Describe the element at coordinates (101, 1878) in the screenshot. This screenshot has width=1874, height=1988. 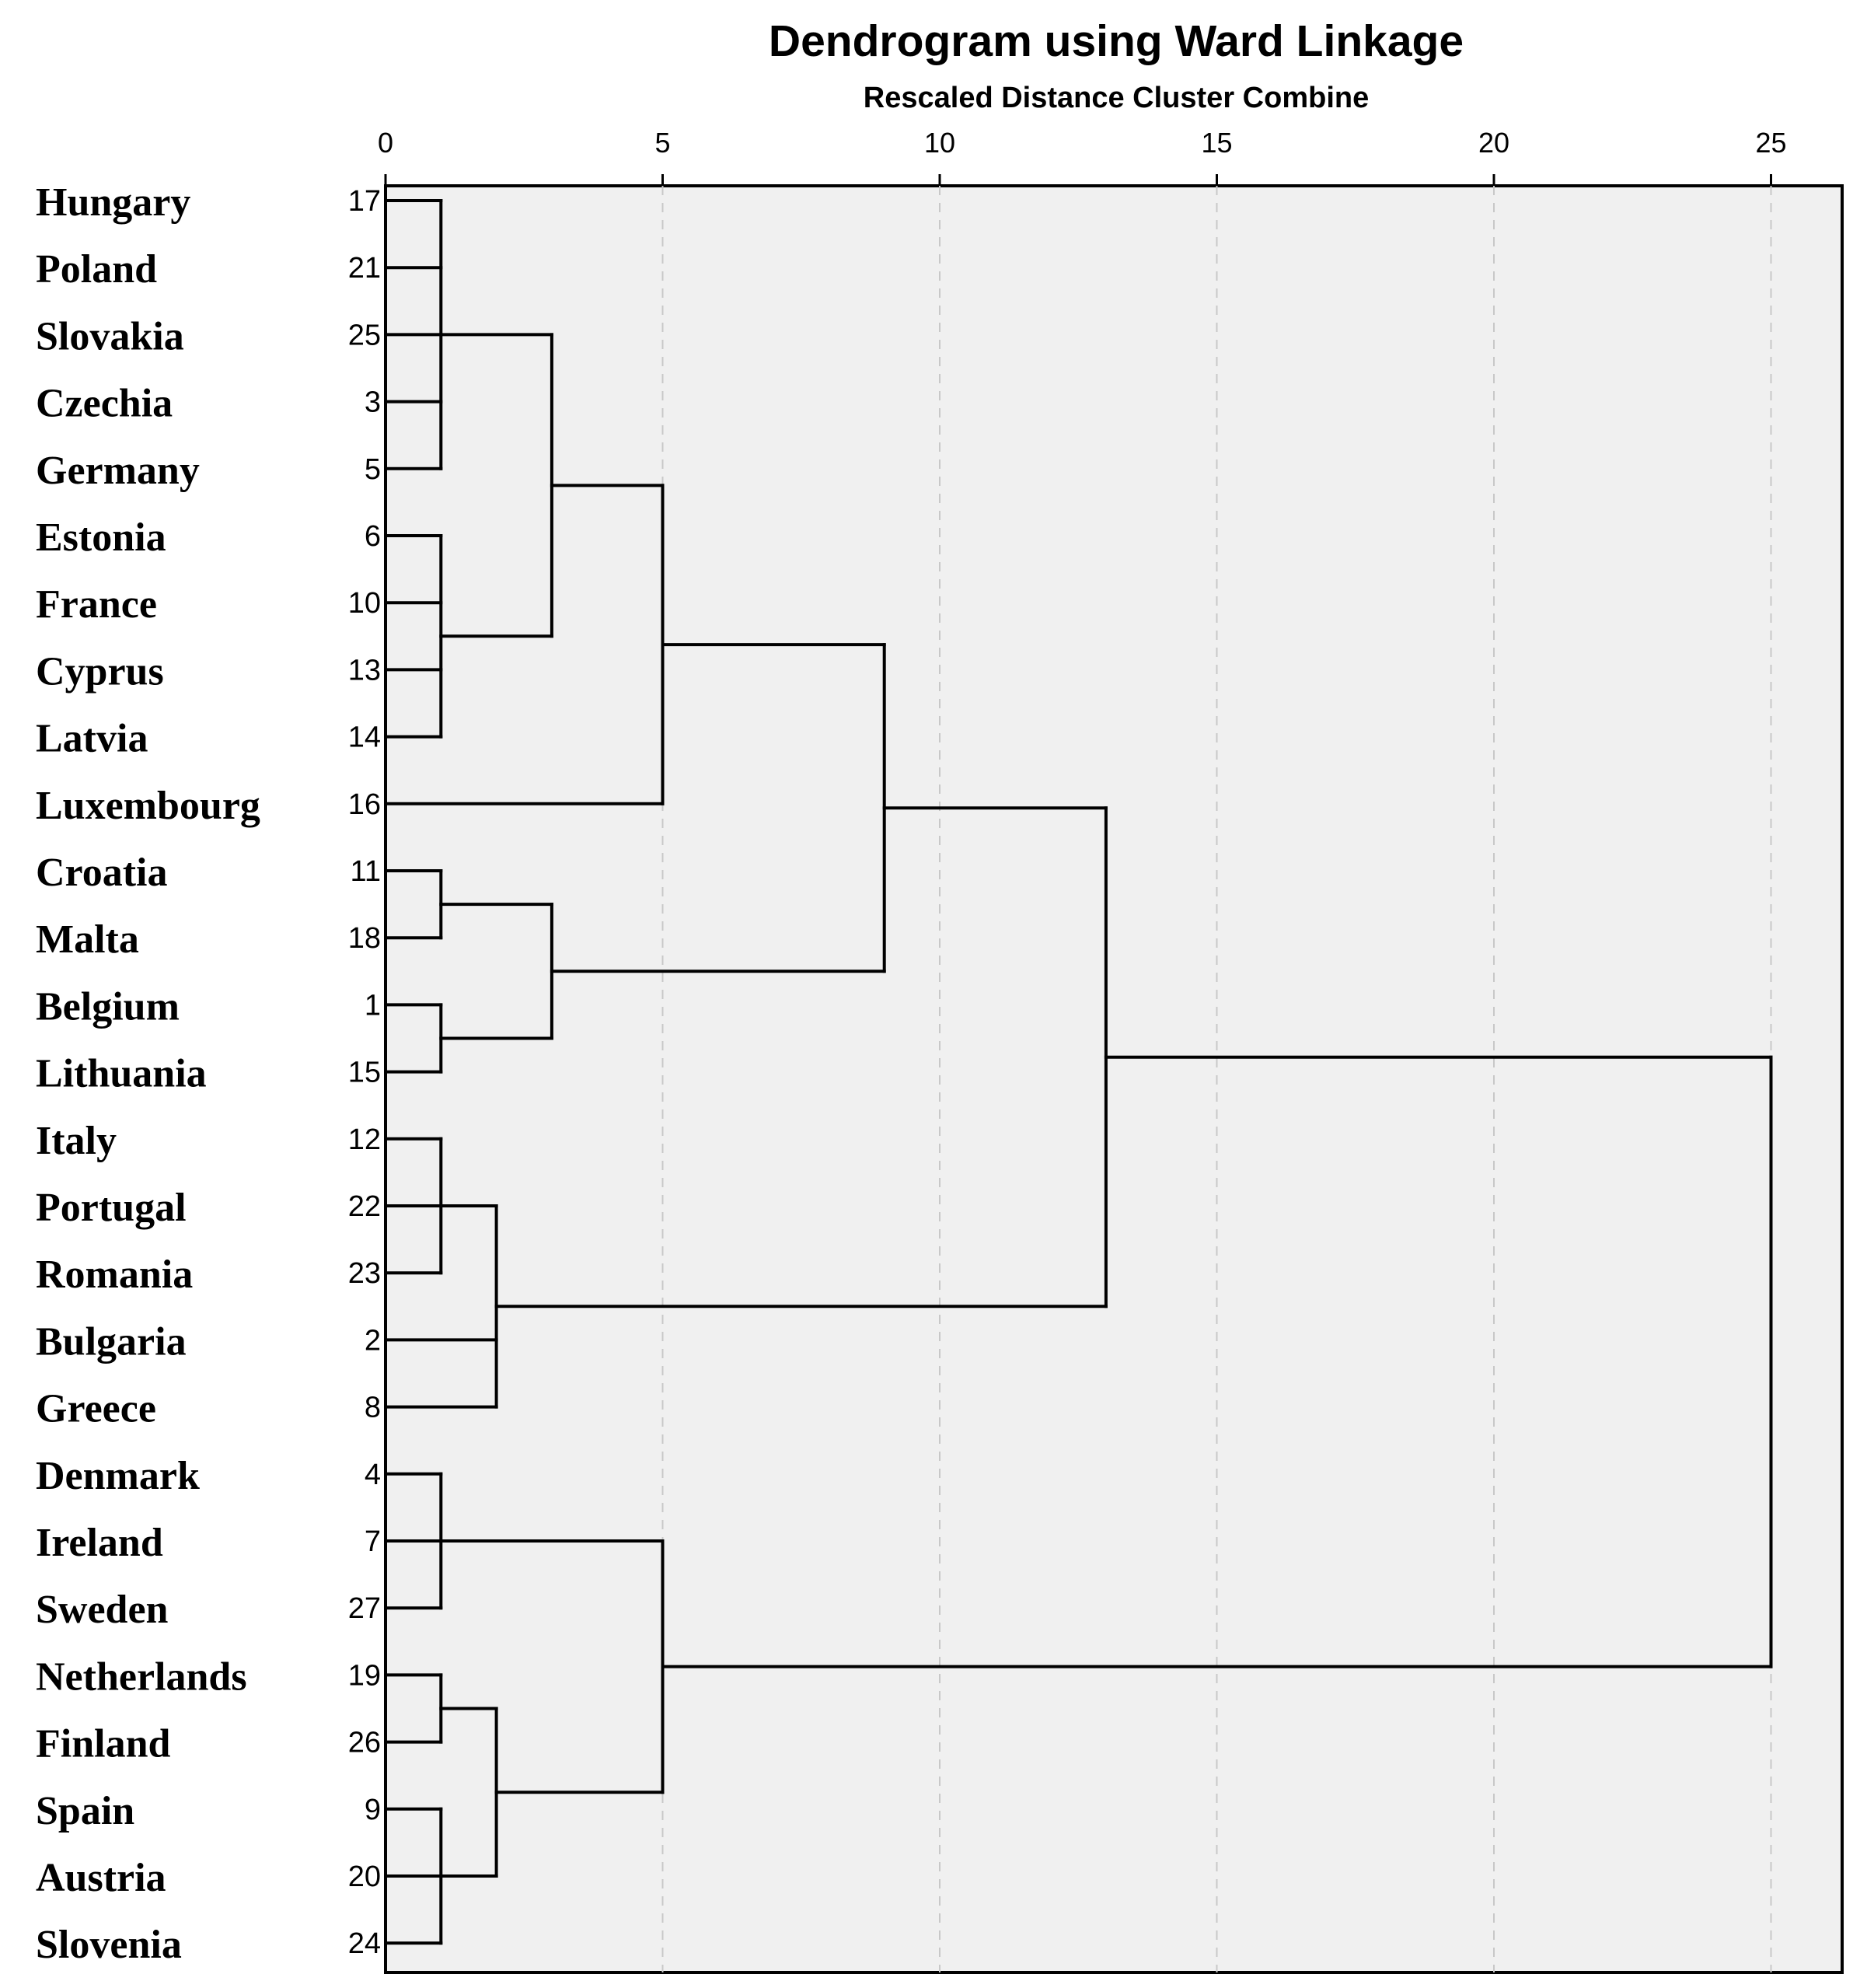
I see `leaf-country-label: Austria` at that location.